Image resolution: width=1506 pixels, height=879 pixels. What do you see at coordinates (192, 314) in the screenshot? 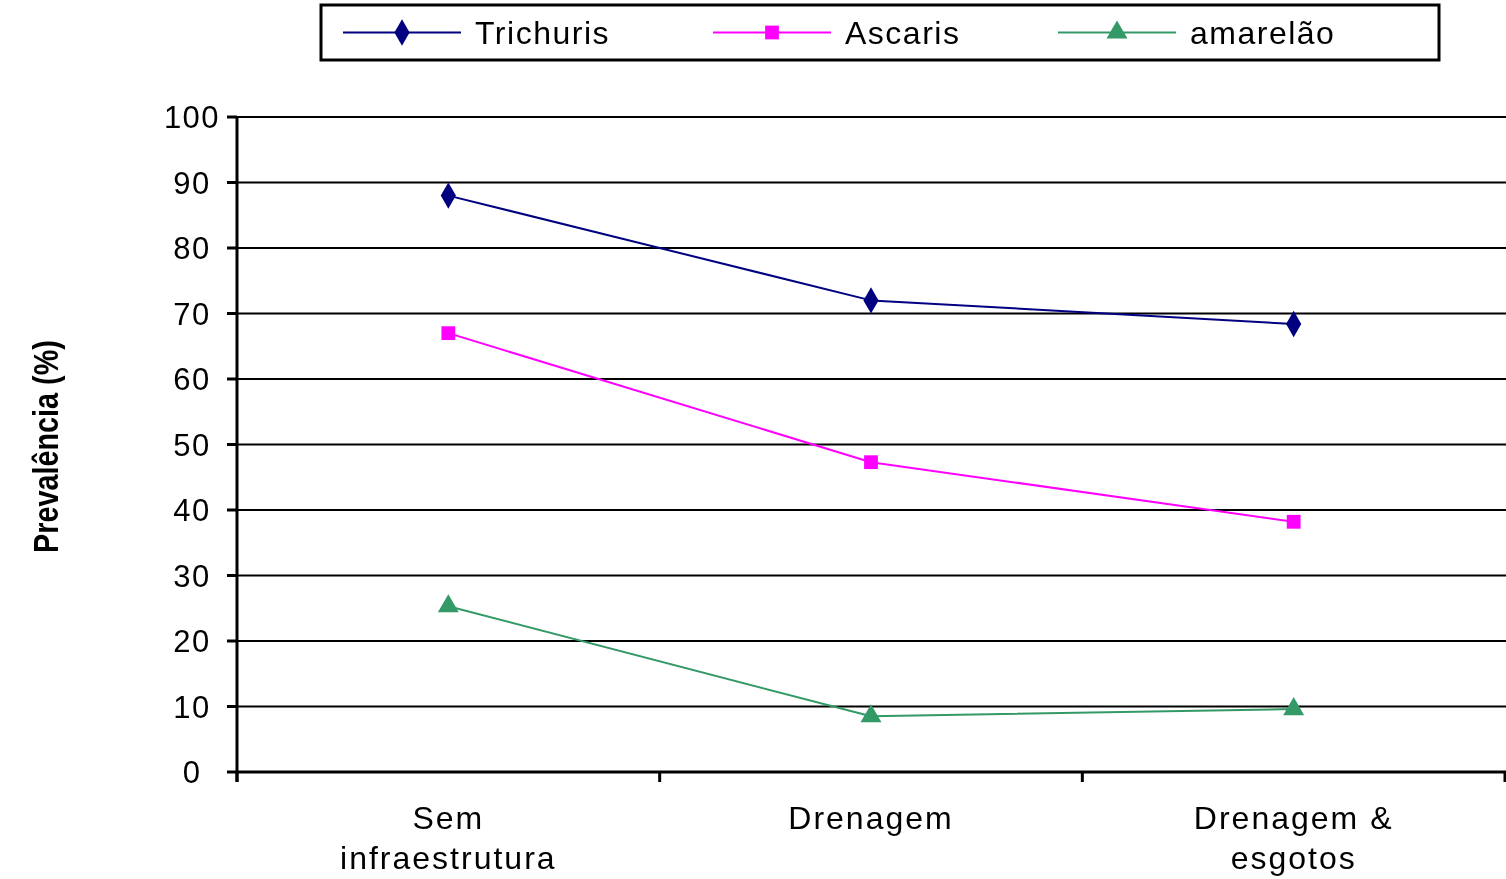
I see `y-tick-label: 70` at bounding box center [192, 314].